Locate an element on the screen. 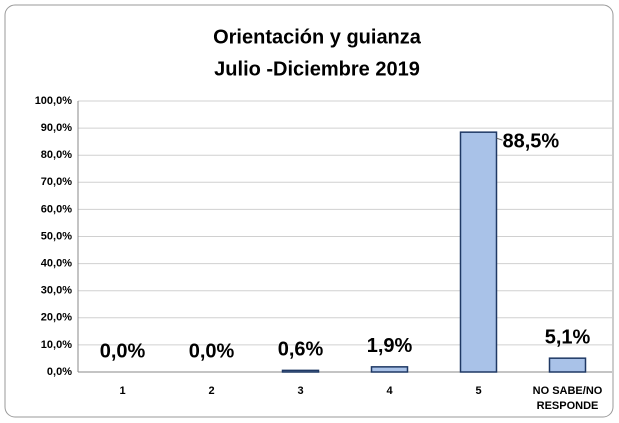 Image resolution: width=619 pixels, height=423 pixels. leader-line is located at coordinates (499, 139).